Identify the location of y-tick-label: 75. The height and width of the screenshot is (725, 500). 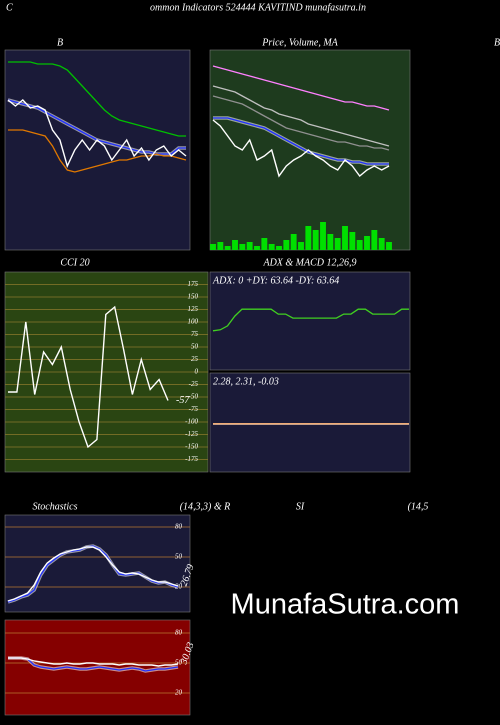
(195, 334).